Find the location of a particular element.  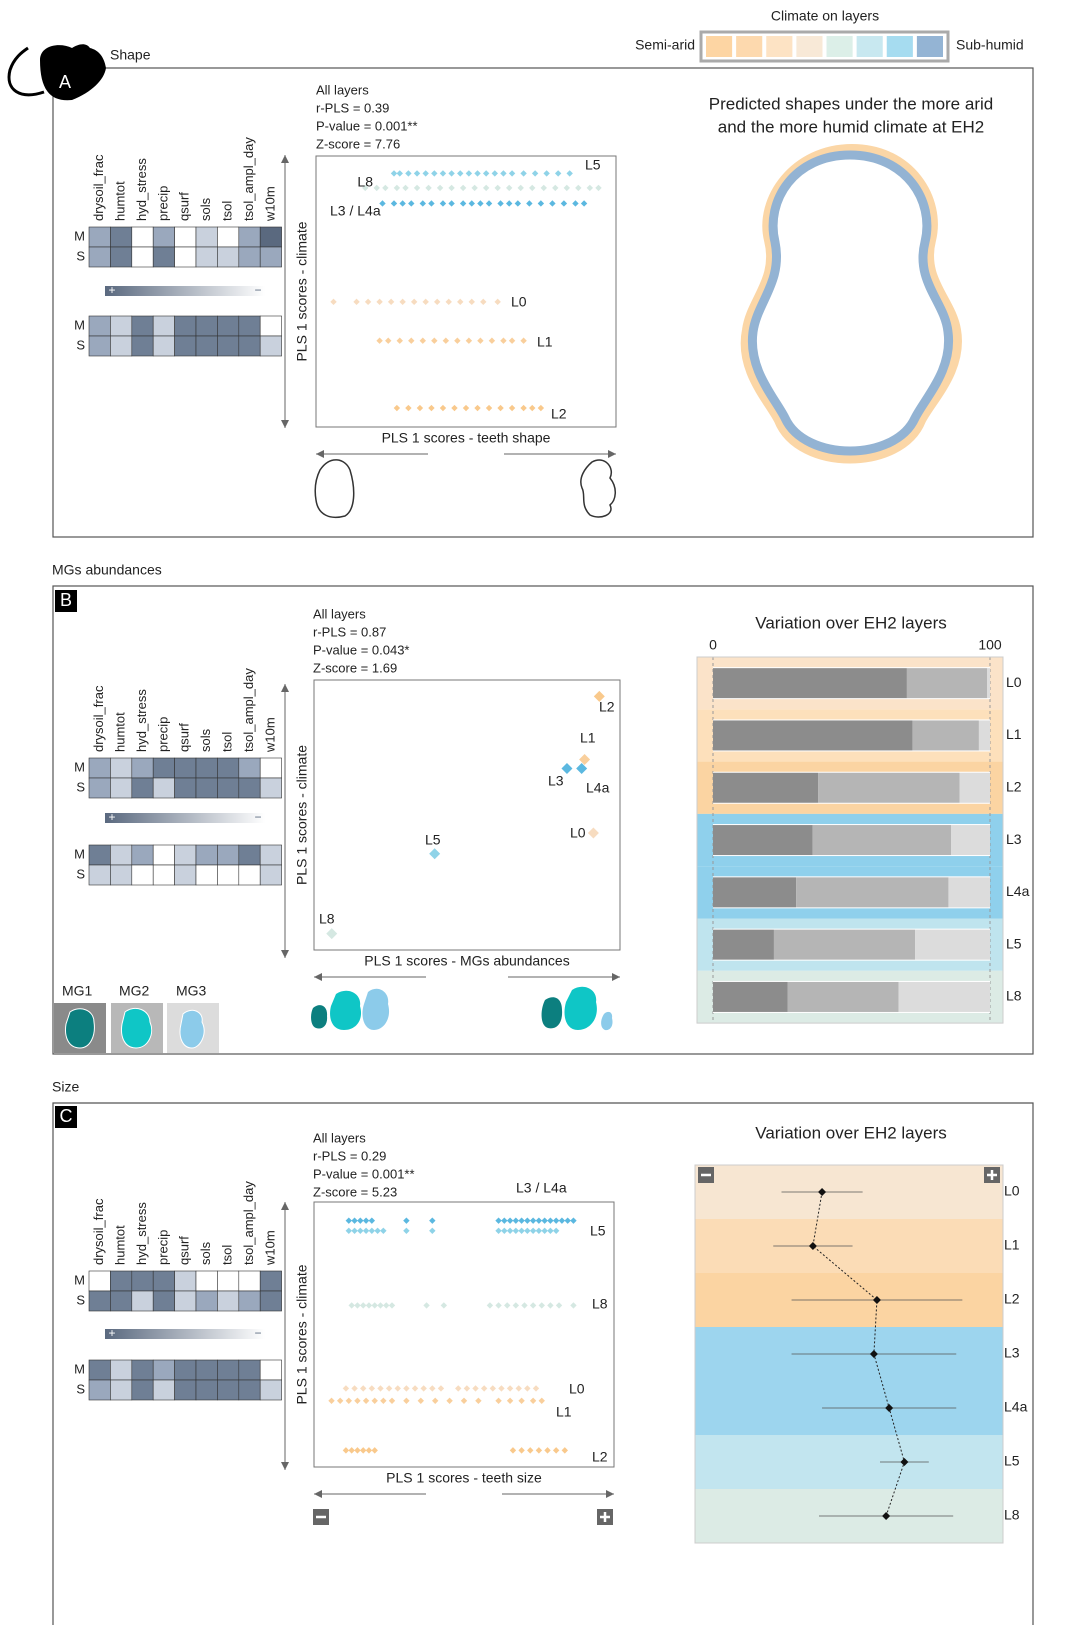

layer-label: L3 is located at coordinates (556, 781).